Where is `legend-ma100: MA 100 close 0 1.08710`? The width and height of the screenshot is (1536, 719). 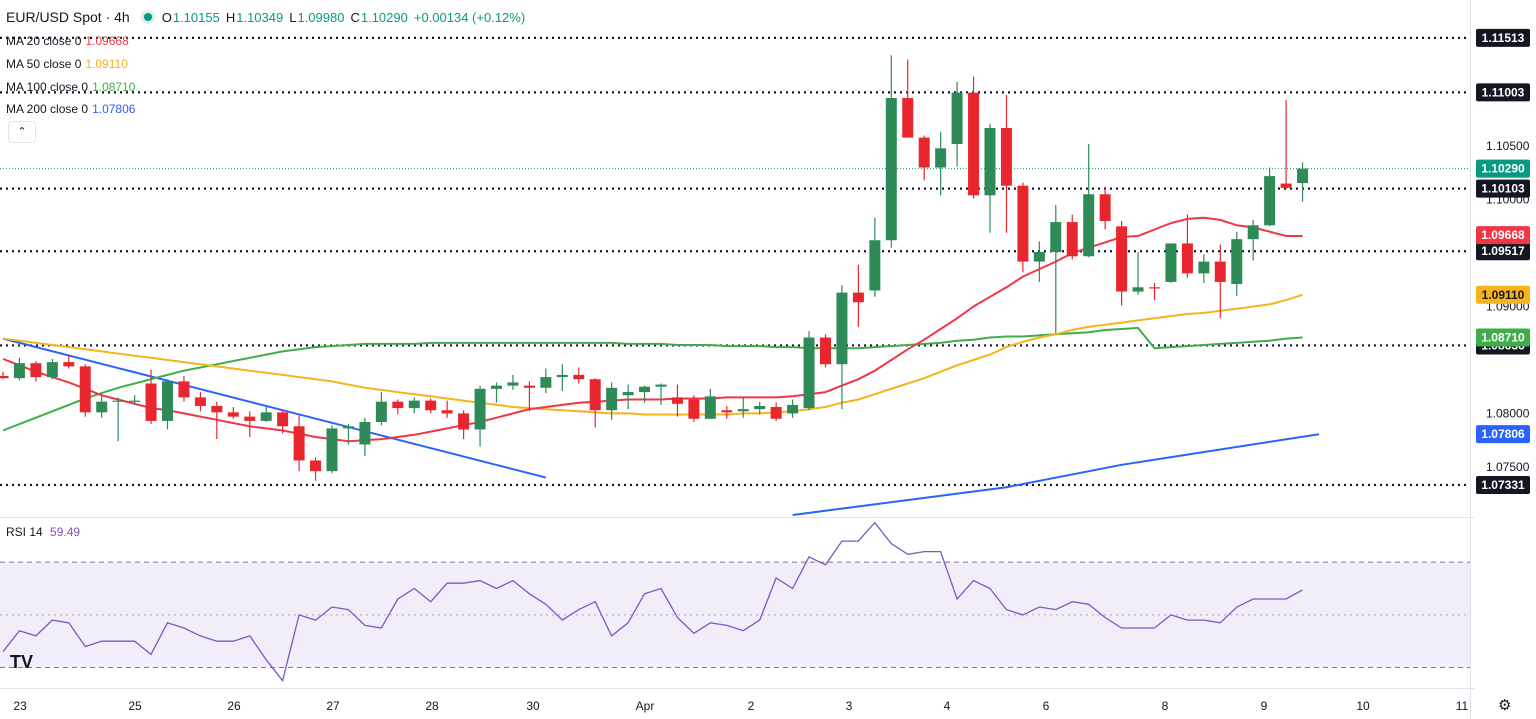 legend-ma100: MA 100 close 0 1.08710 is located at coordinates (70, 87).